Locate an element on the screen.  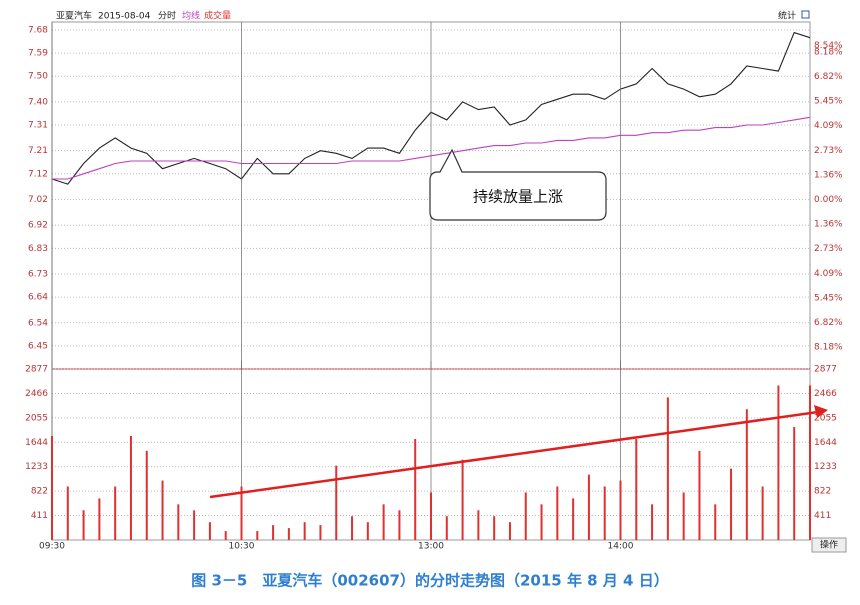
y-tick-label: 7.59 is located at coordinates (38, 54).